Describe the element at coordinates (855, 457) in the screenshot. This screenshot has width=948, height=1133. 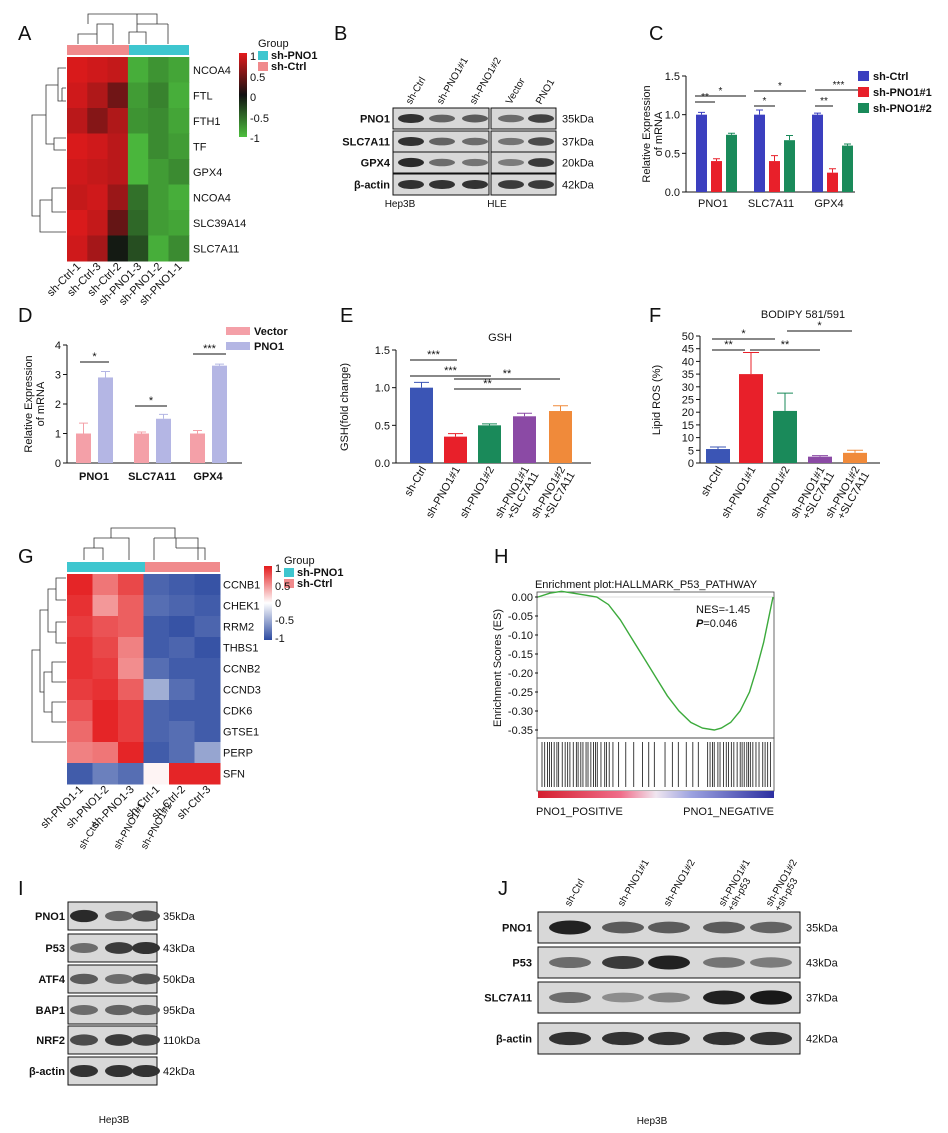
I see `bar-sh-pno1-2-slc7a11` at that location.